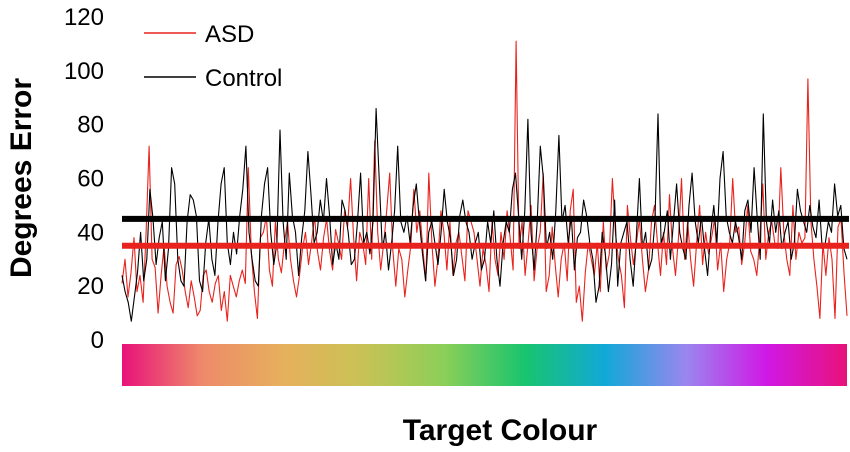 The height and width of the screenshot is (452, 850). I want to click on legend: ASD Control, so click(213, 56).